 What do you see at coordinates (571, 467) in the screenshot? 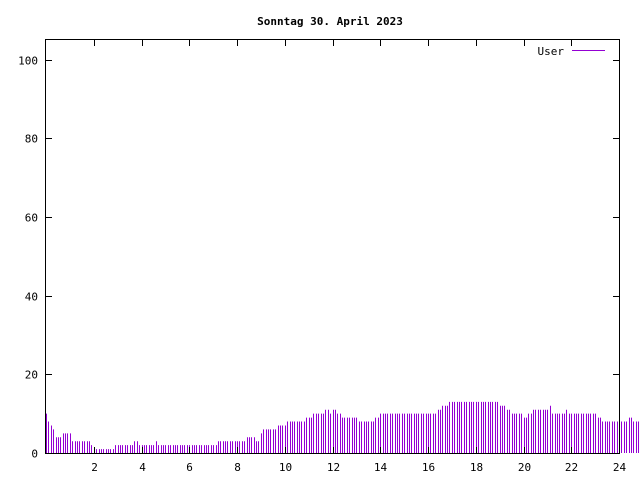
I see `x-tick-label-22: 22` at bounding box center [571, 467].